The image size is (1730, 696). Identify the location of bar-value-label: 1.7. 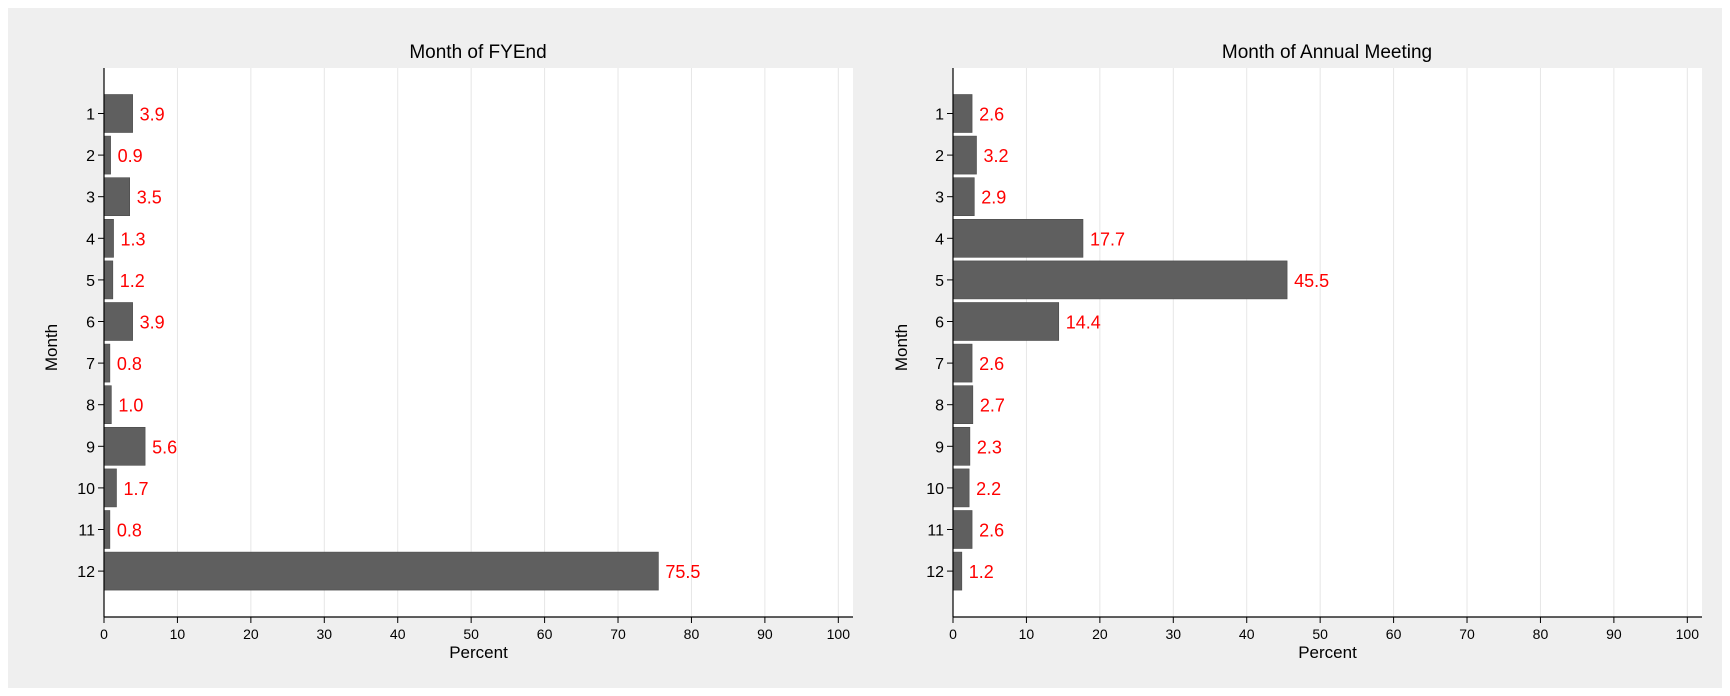
(135, 489).